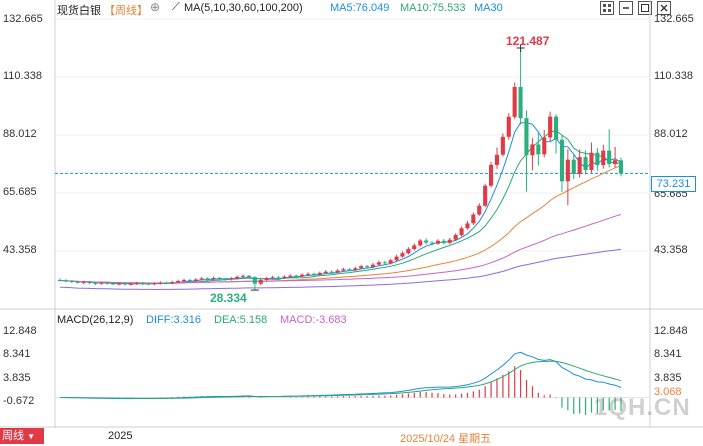 The image size is (703, 446). Describe the element at coordinates (120, 436) in the screenshot. I see `year-label: 2025` at that location.